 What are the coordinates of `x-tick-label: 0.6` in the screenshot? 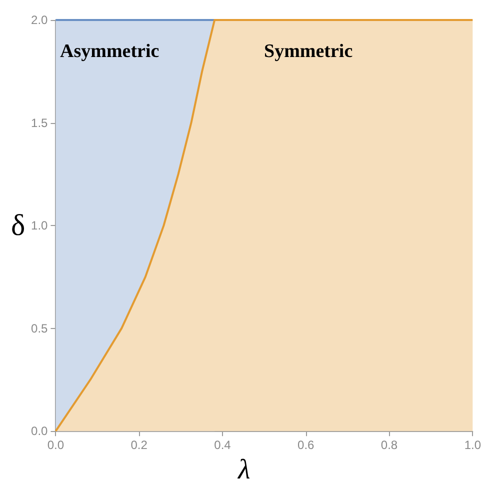 It's located at (306, 445).